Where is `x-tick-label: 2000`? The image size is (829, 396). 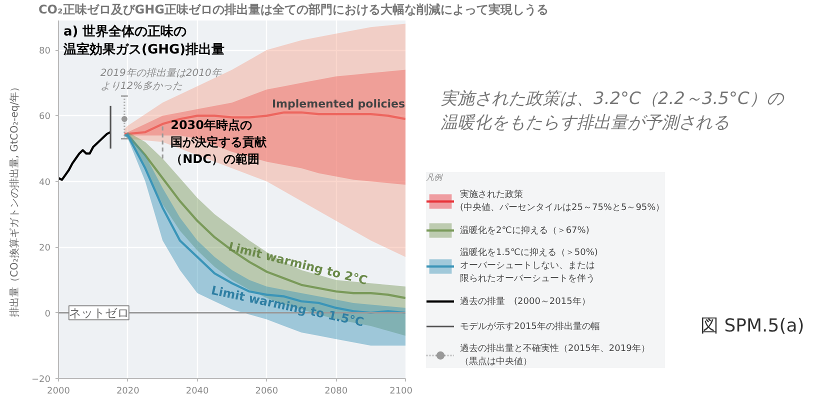 x-tick-label: 2000 is located at coordinates (58, 391).